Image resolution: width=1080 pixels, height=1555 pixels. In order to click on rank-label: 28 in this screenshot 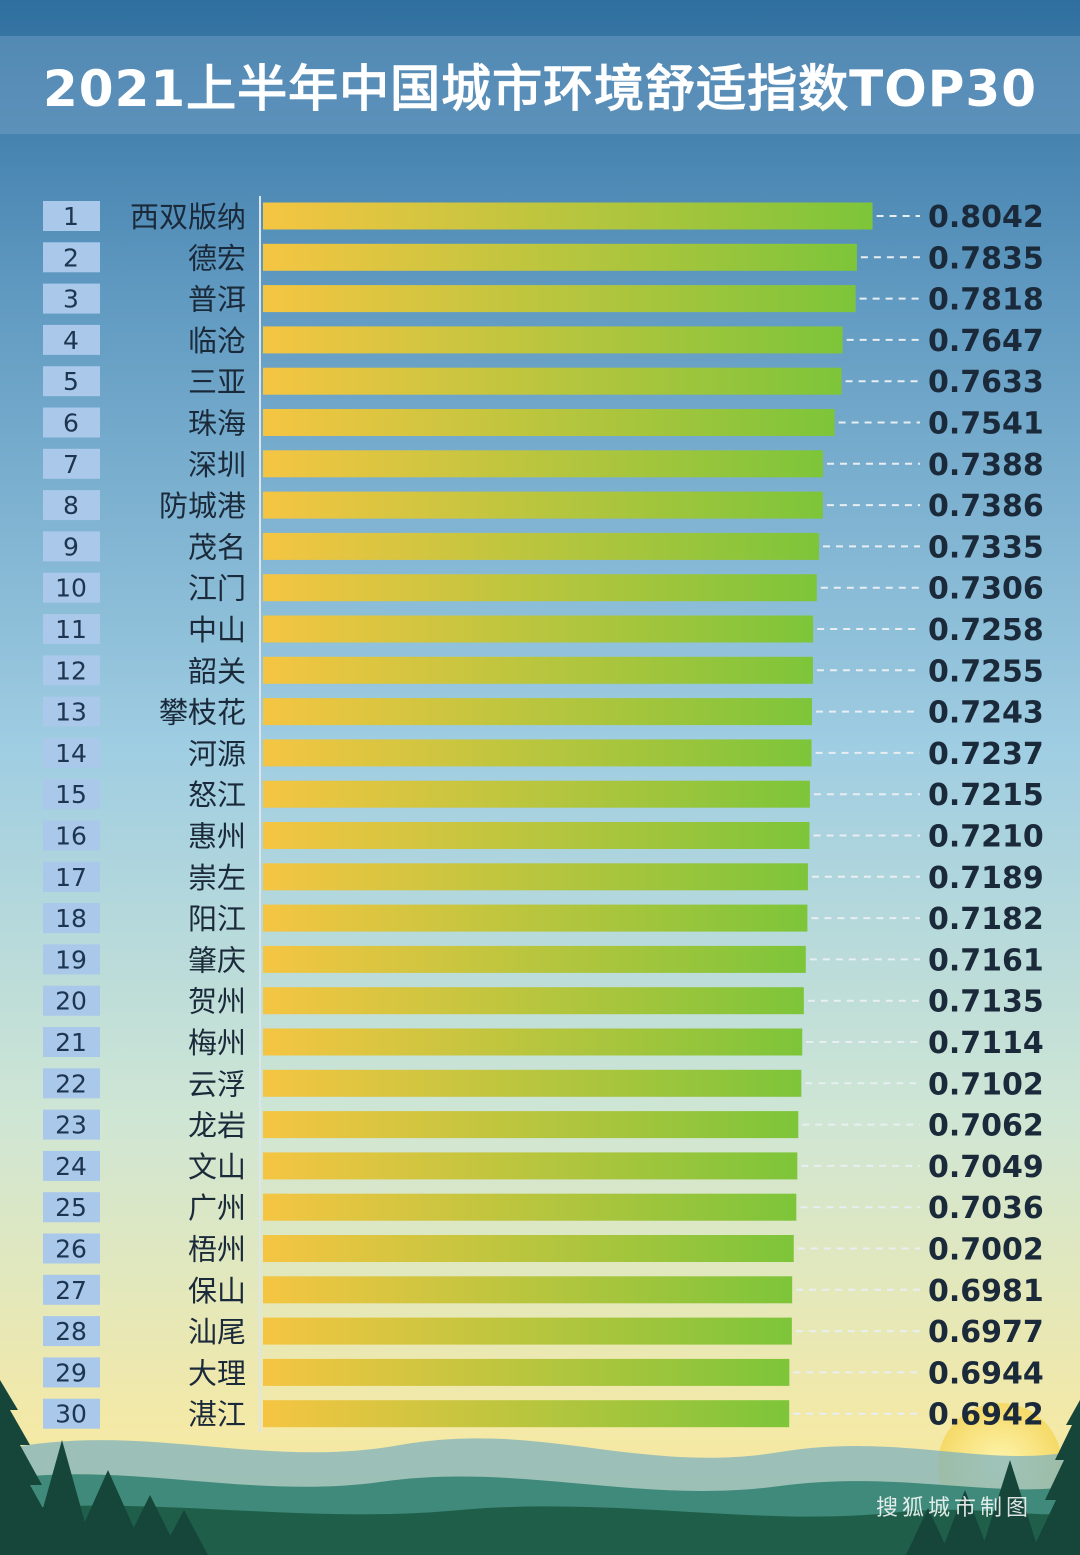, I will do `click(71, 1331)`.